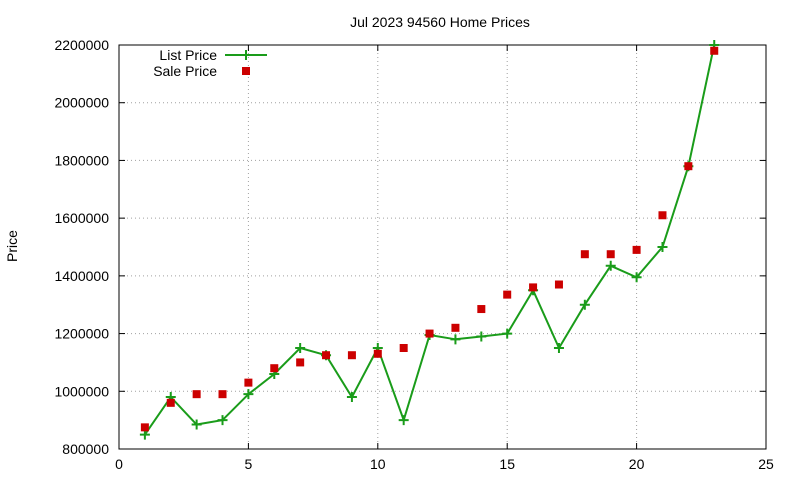  Describe the element at coordinates (81, 160) in the screenshot. I see `y-tick-label: 1800000` at that location.